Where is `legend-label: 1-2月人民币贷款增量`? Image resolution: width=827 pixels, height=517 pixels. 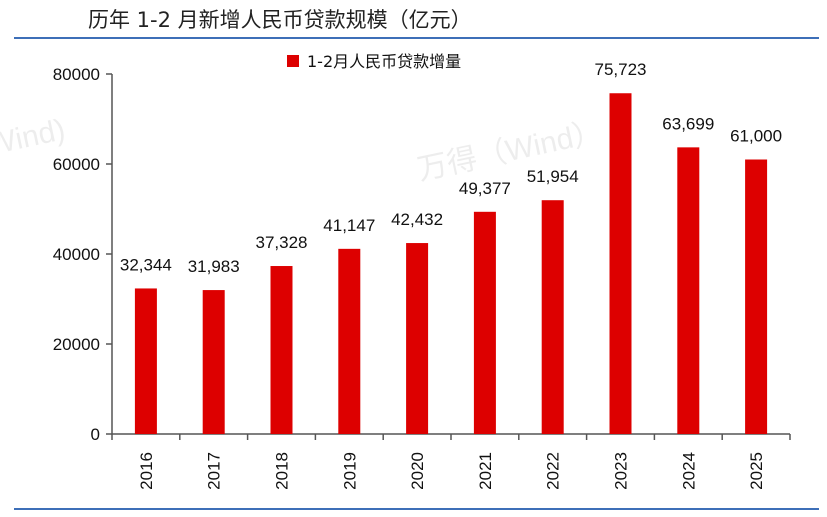
legend-label: 1-2月人民币贷款增量 is located at coordinates (384, 61).